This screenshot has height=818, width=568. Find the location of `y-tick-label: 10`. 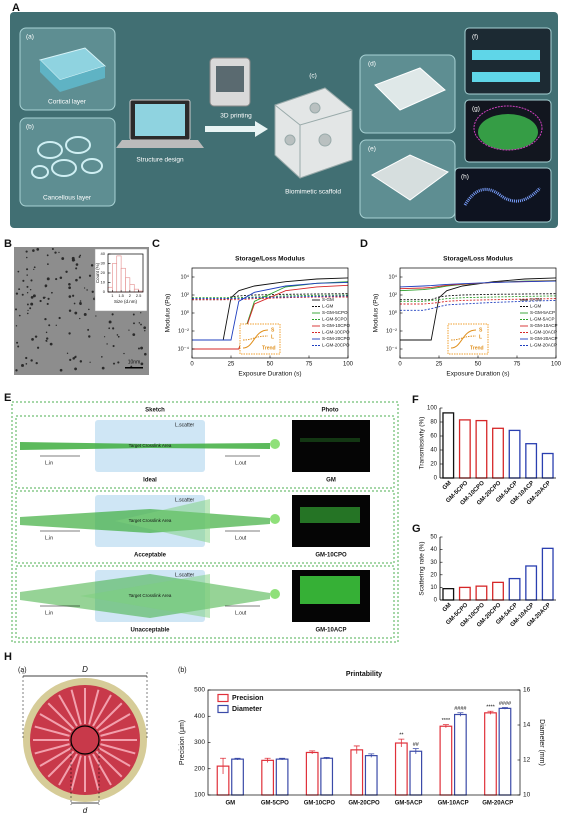

y-tick-label: 10 is located at coordinates (433, 588).